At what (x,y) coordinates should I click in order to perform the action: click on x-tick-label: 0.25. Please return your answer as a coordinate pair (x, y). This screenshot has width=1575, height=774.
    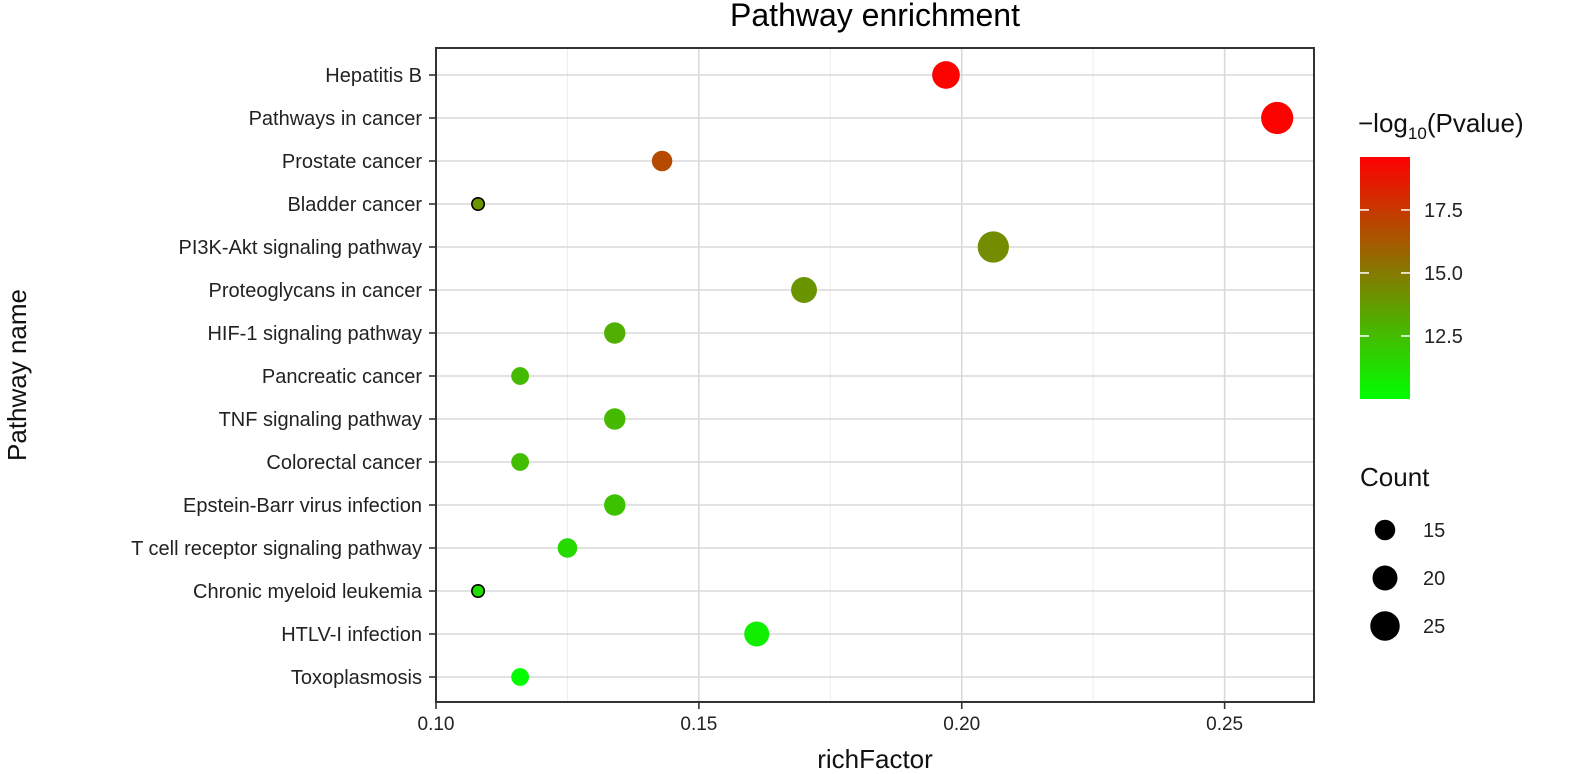
    Looking at the image, I should click on (1224, 724).